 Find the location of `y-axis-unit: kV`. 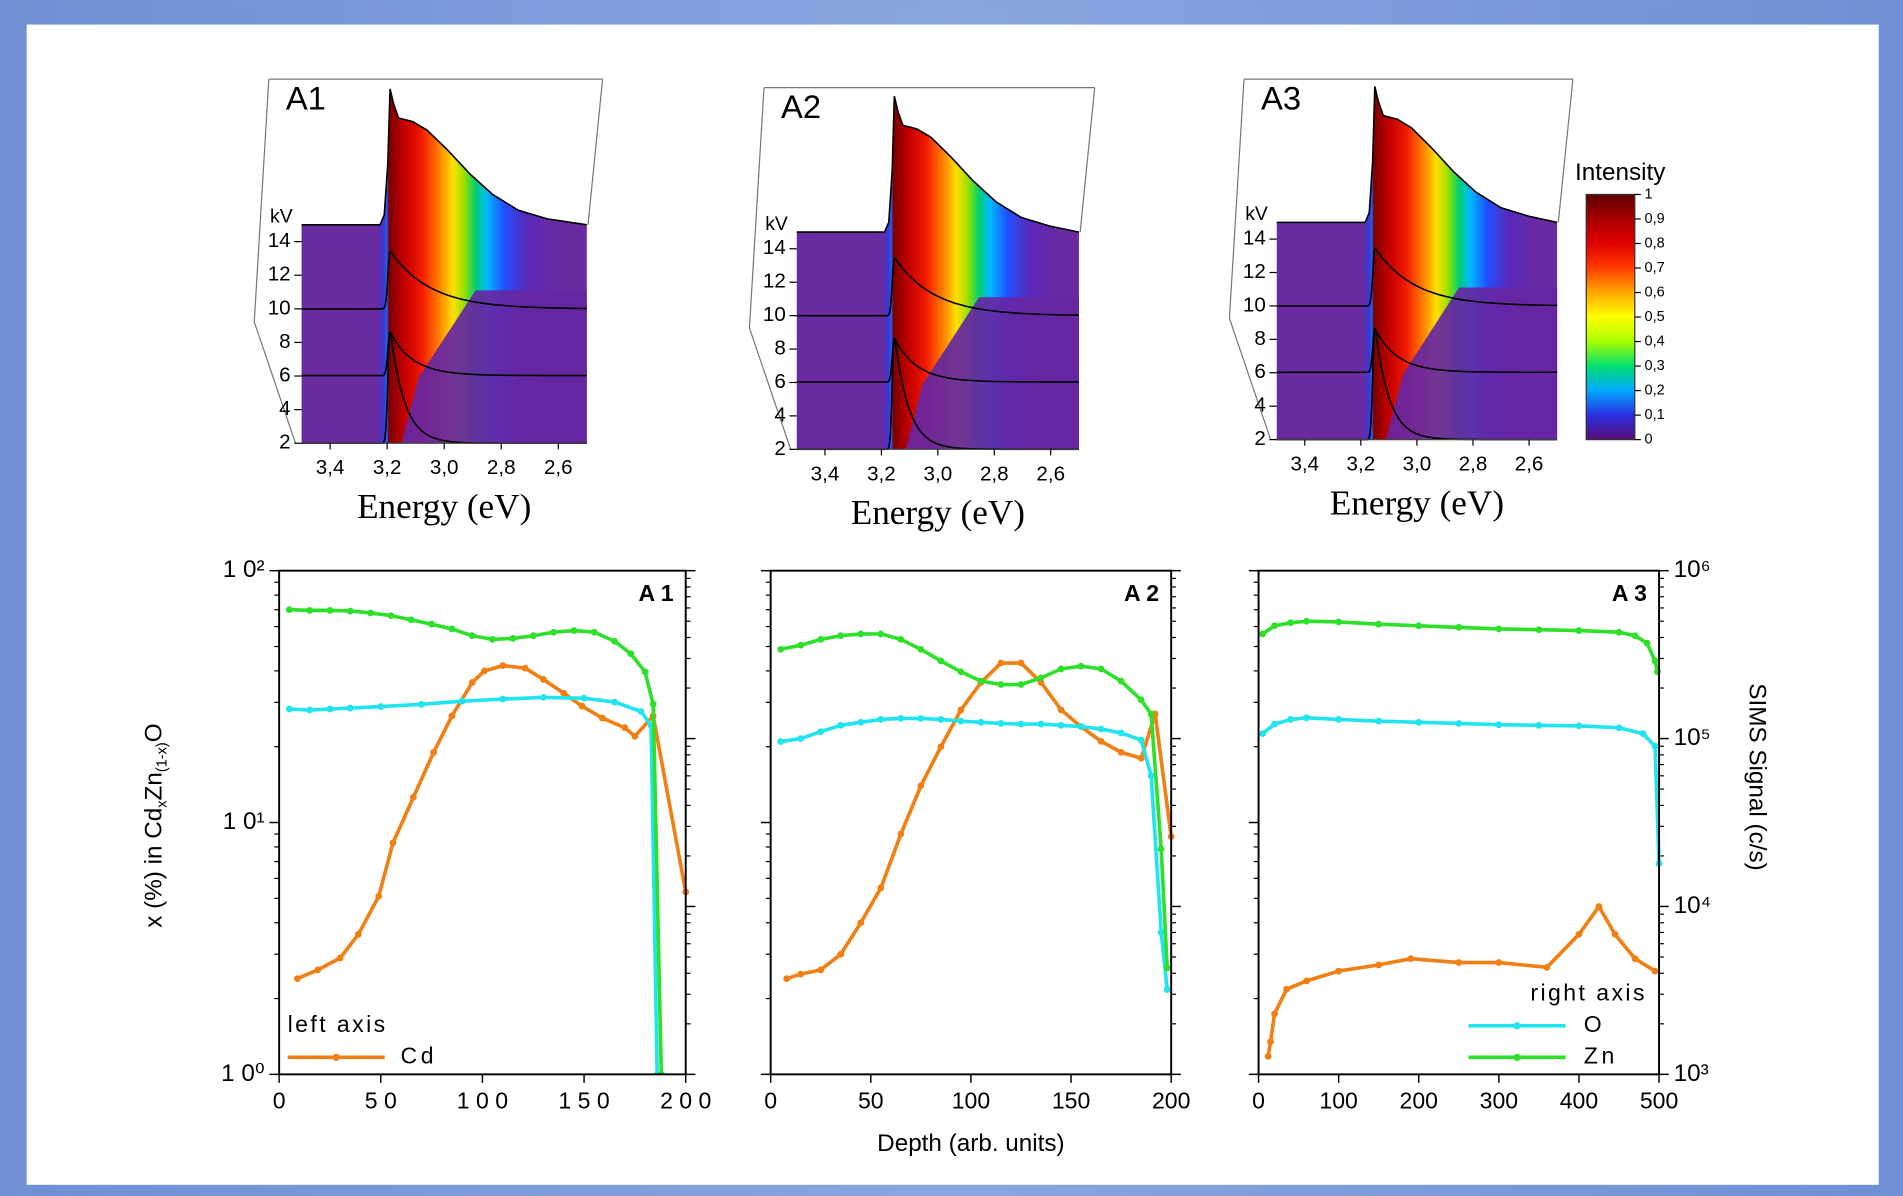

y-axis-unit: kV is located at coordinates (281, 217).